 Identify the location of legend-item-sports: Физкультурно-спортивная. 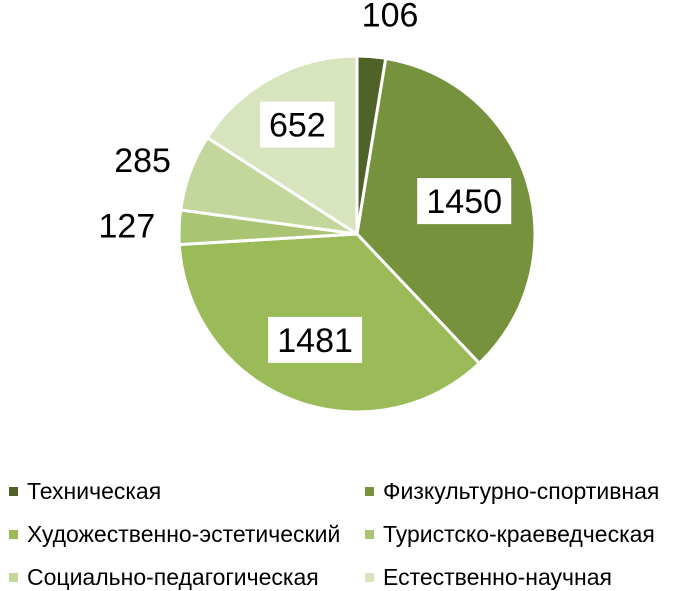
(512, 491).